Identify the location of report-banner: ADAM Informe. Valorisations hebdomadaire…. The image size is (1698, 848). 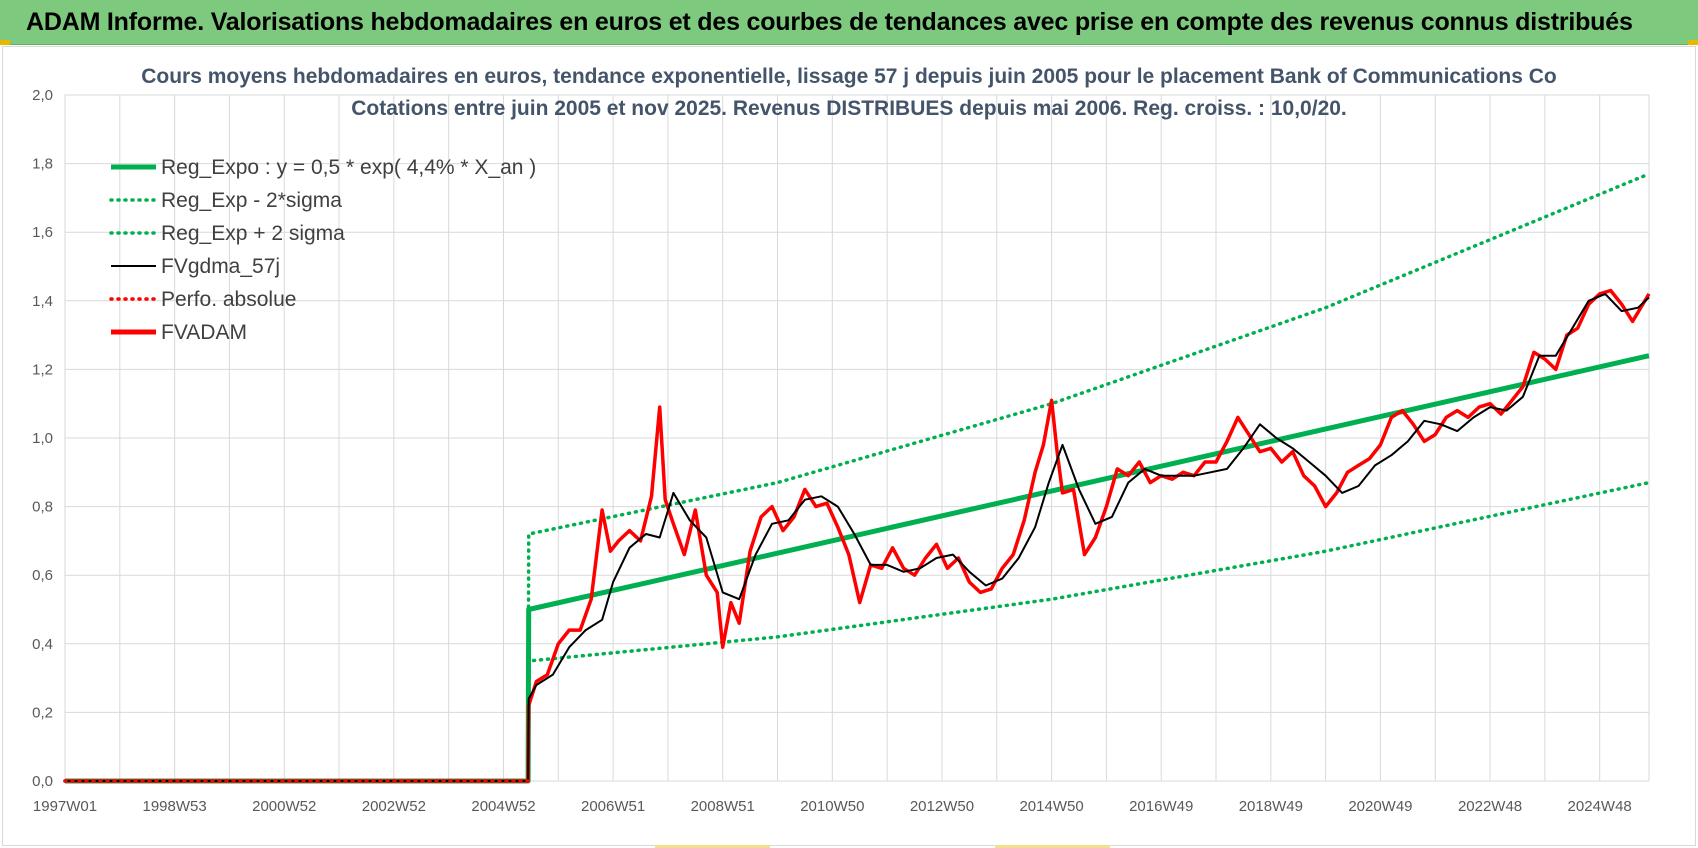
(849, 22).